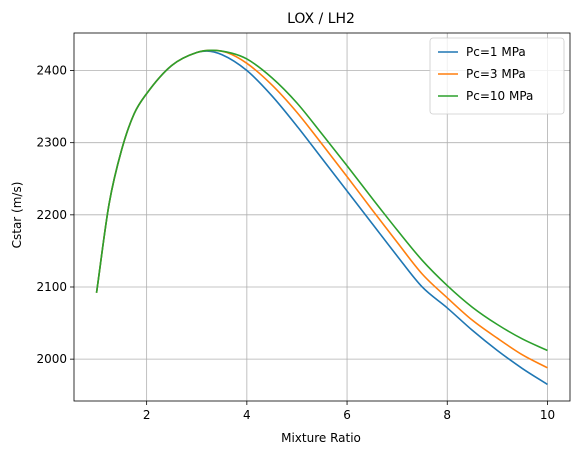 The height and width of the screenshot is (455, 580). What do you see at coordinates (447, 415) in the screenshot?
I see `x-tick-label: 8` at bounding box center [447, 415].